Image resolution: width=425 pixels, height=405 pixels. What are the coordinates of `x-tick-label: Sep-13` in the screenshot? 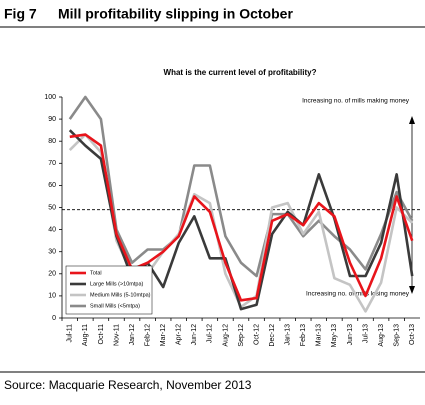 It's located at (396, 335).